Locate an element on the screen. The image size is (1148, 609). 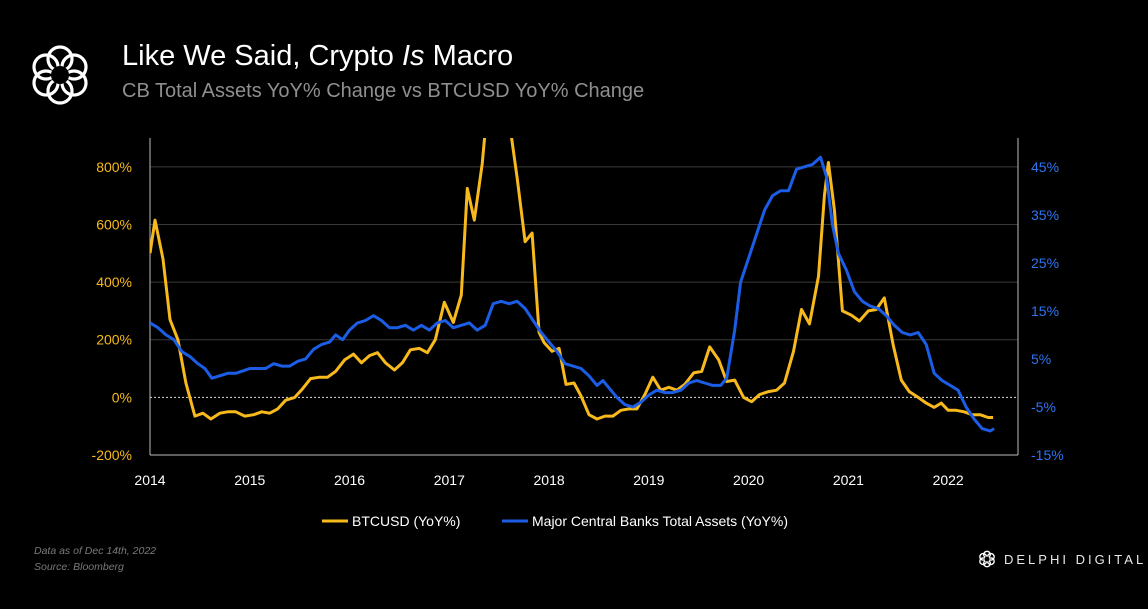
x-tick-label: 2019 is located at coordinates (648, 480).